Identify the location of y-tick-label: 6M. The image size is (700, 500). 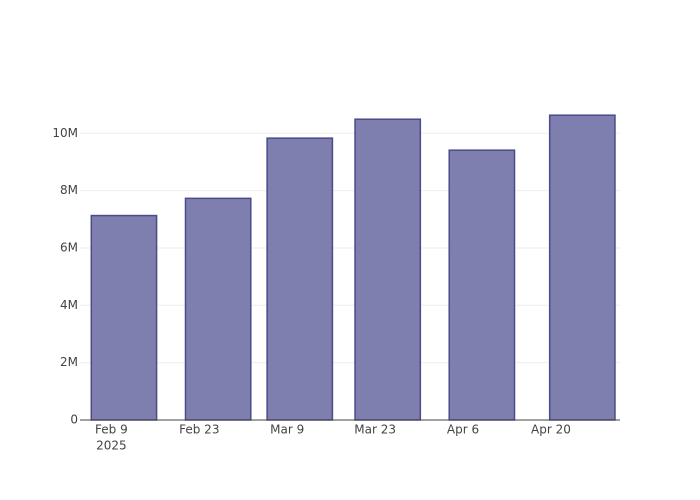
(69, 247).